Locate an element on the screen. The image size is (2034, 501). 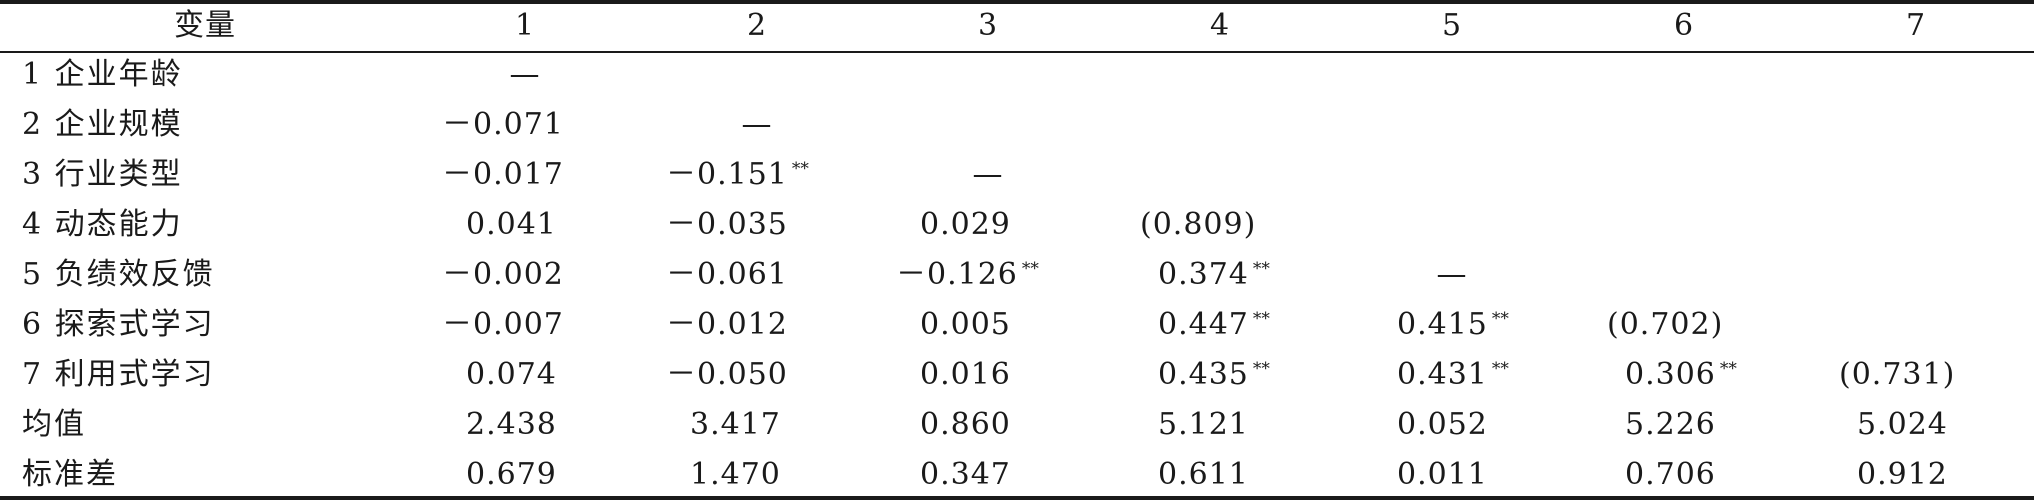
cell-value: 0.431 is located at coordinates (1442, 374).